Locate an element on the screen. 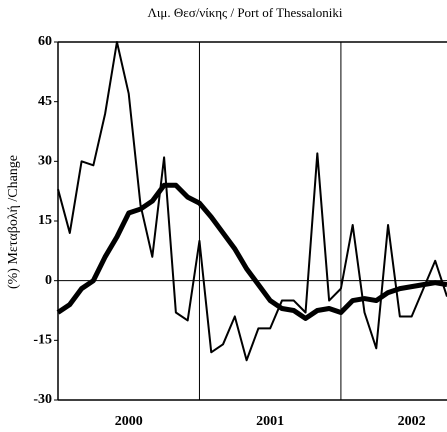 The image size is (447, 432). x-tick-label: 2002 is located at coordinates (412, 421).